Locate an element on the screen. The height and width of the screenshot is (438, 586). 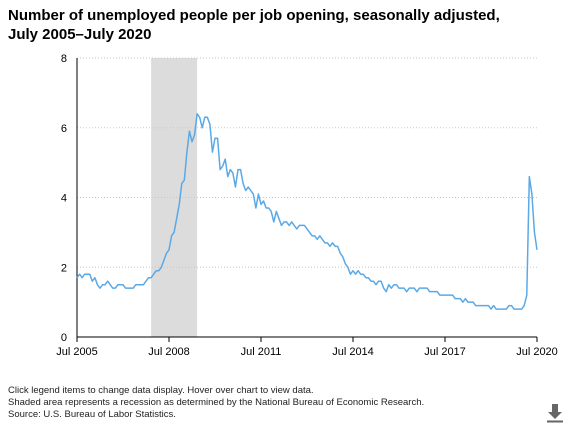
y-tick-label: 0 is located at coordinates (64, 338).